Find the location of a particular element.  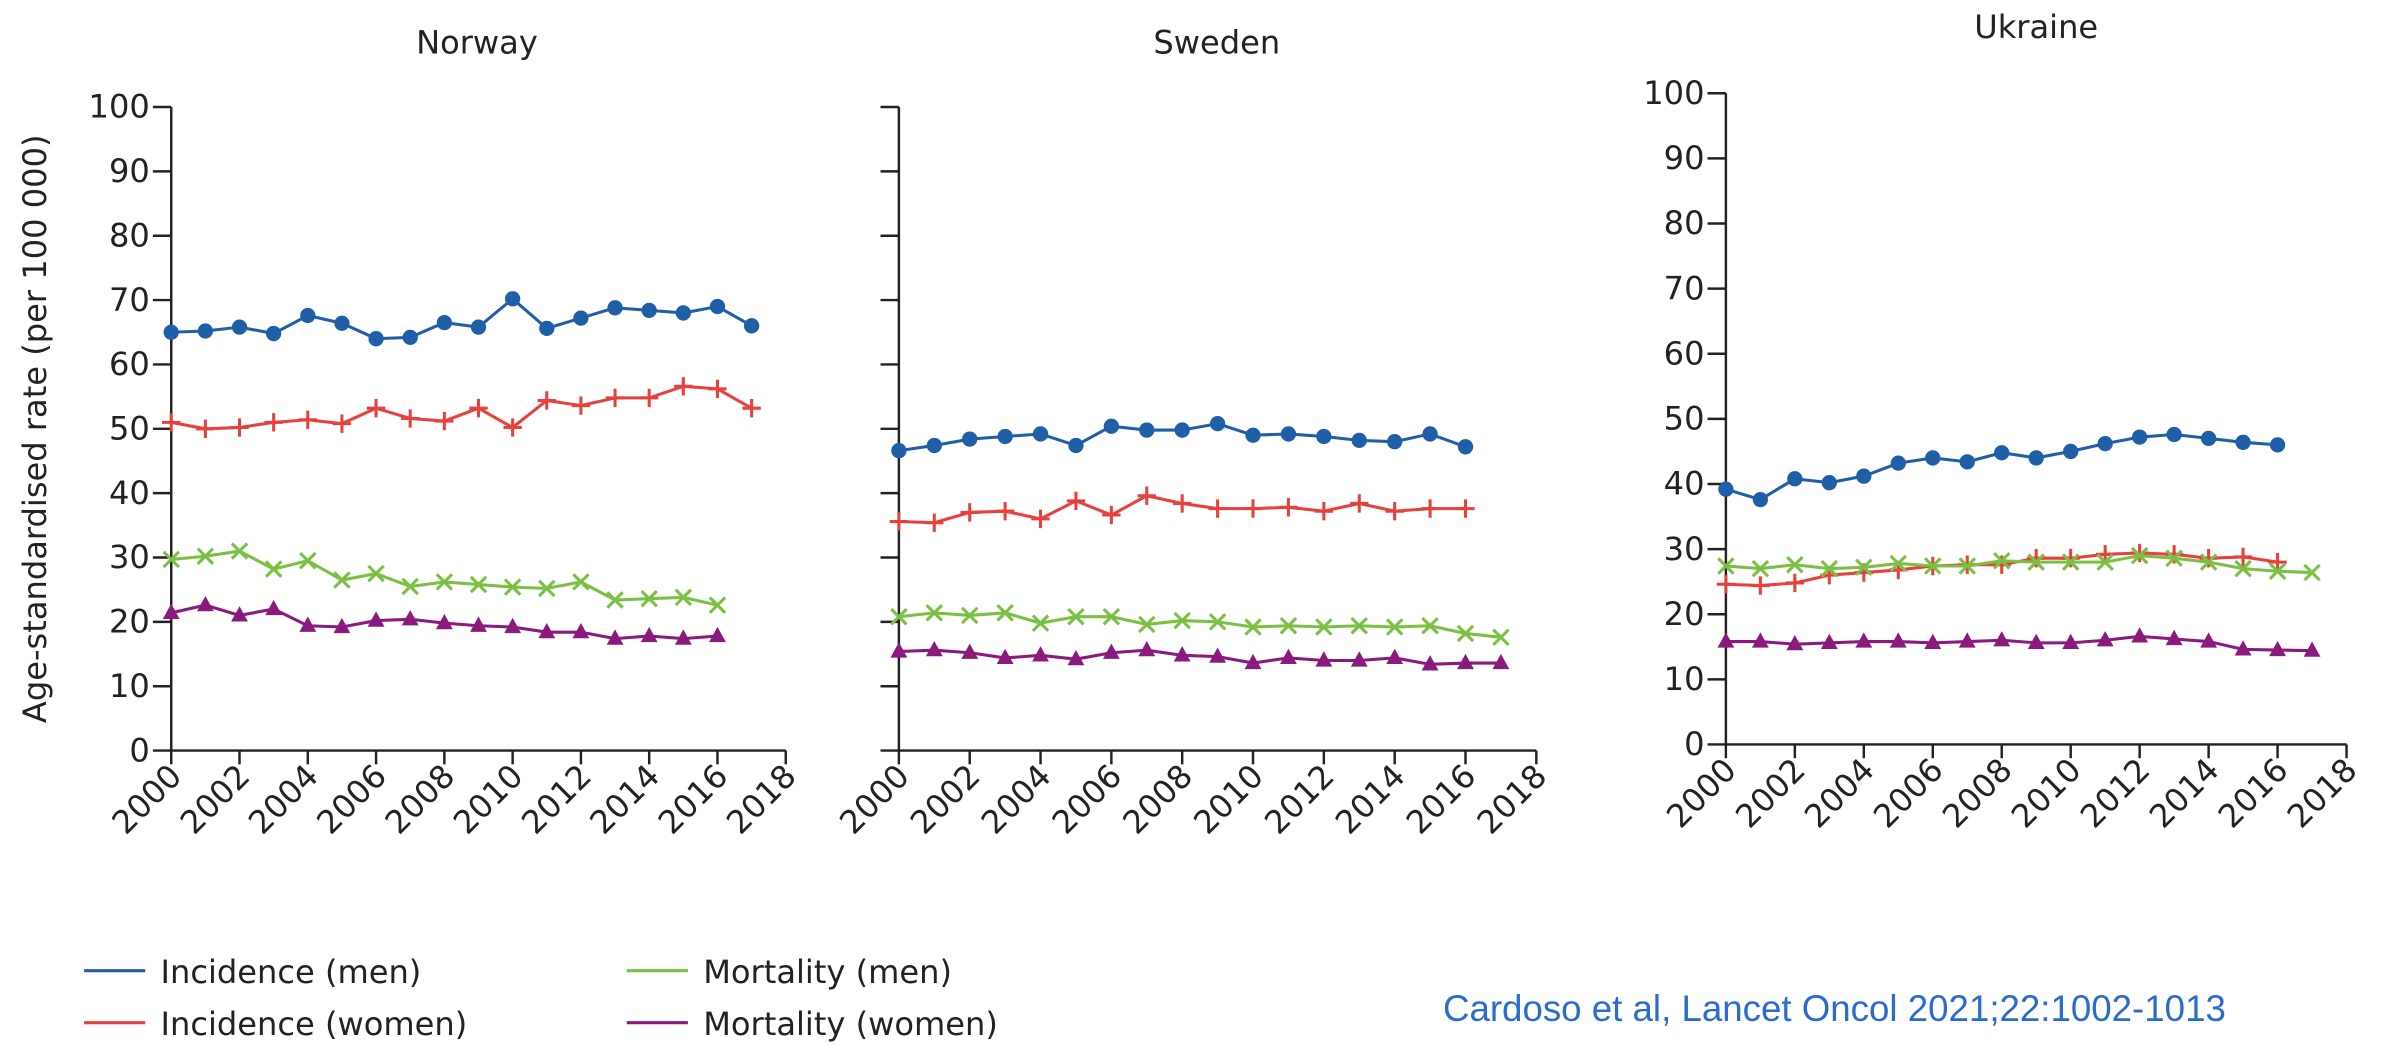

x-tick-label: 2008 is located at coordinates (1977, 793).